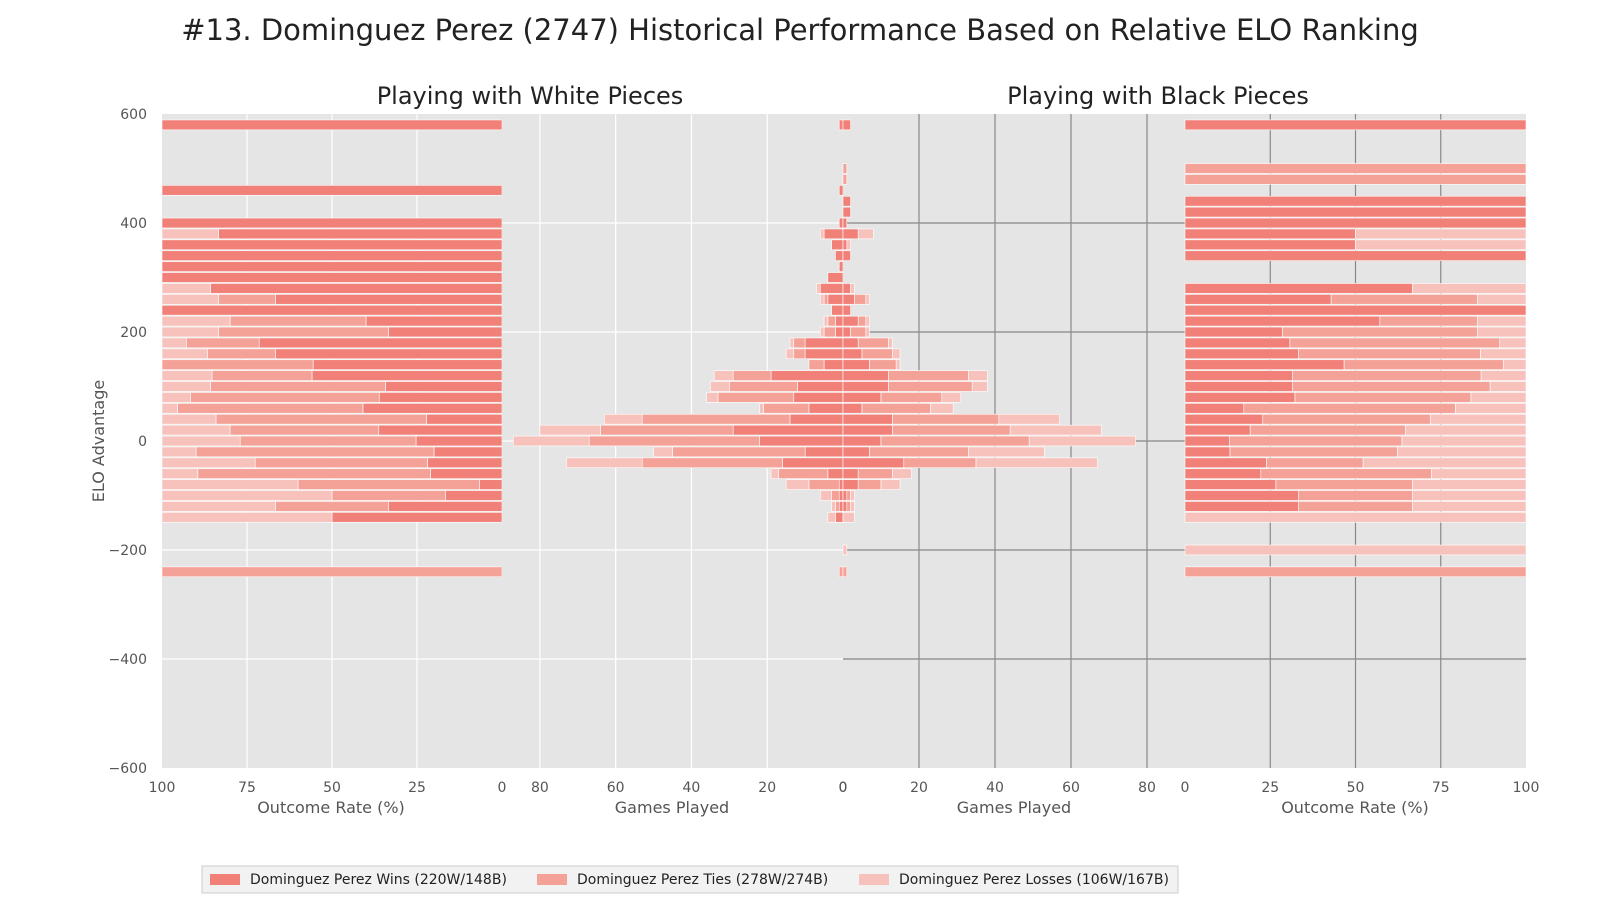 The height and width of the screenshot is (900, 1600). I want to click on white-count-tick-label: 40, so click(692, 788).